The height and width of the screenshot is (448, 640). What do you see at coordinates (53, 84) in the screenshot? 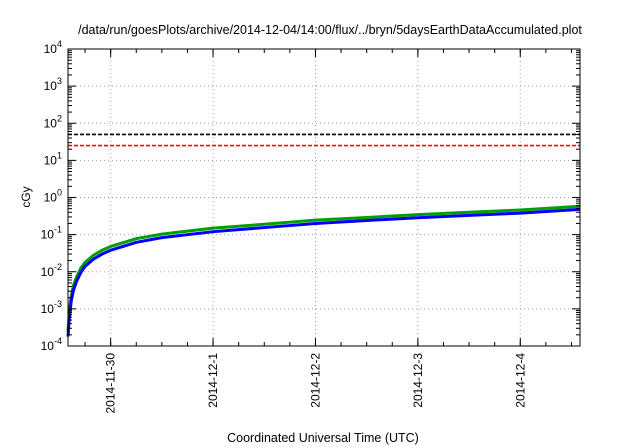
I see `y-tick-label: 10³` at bounding box center [53, 84].